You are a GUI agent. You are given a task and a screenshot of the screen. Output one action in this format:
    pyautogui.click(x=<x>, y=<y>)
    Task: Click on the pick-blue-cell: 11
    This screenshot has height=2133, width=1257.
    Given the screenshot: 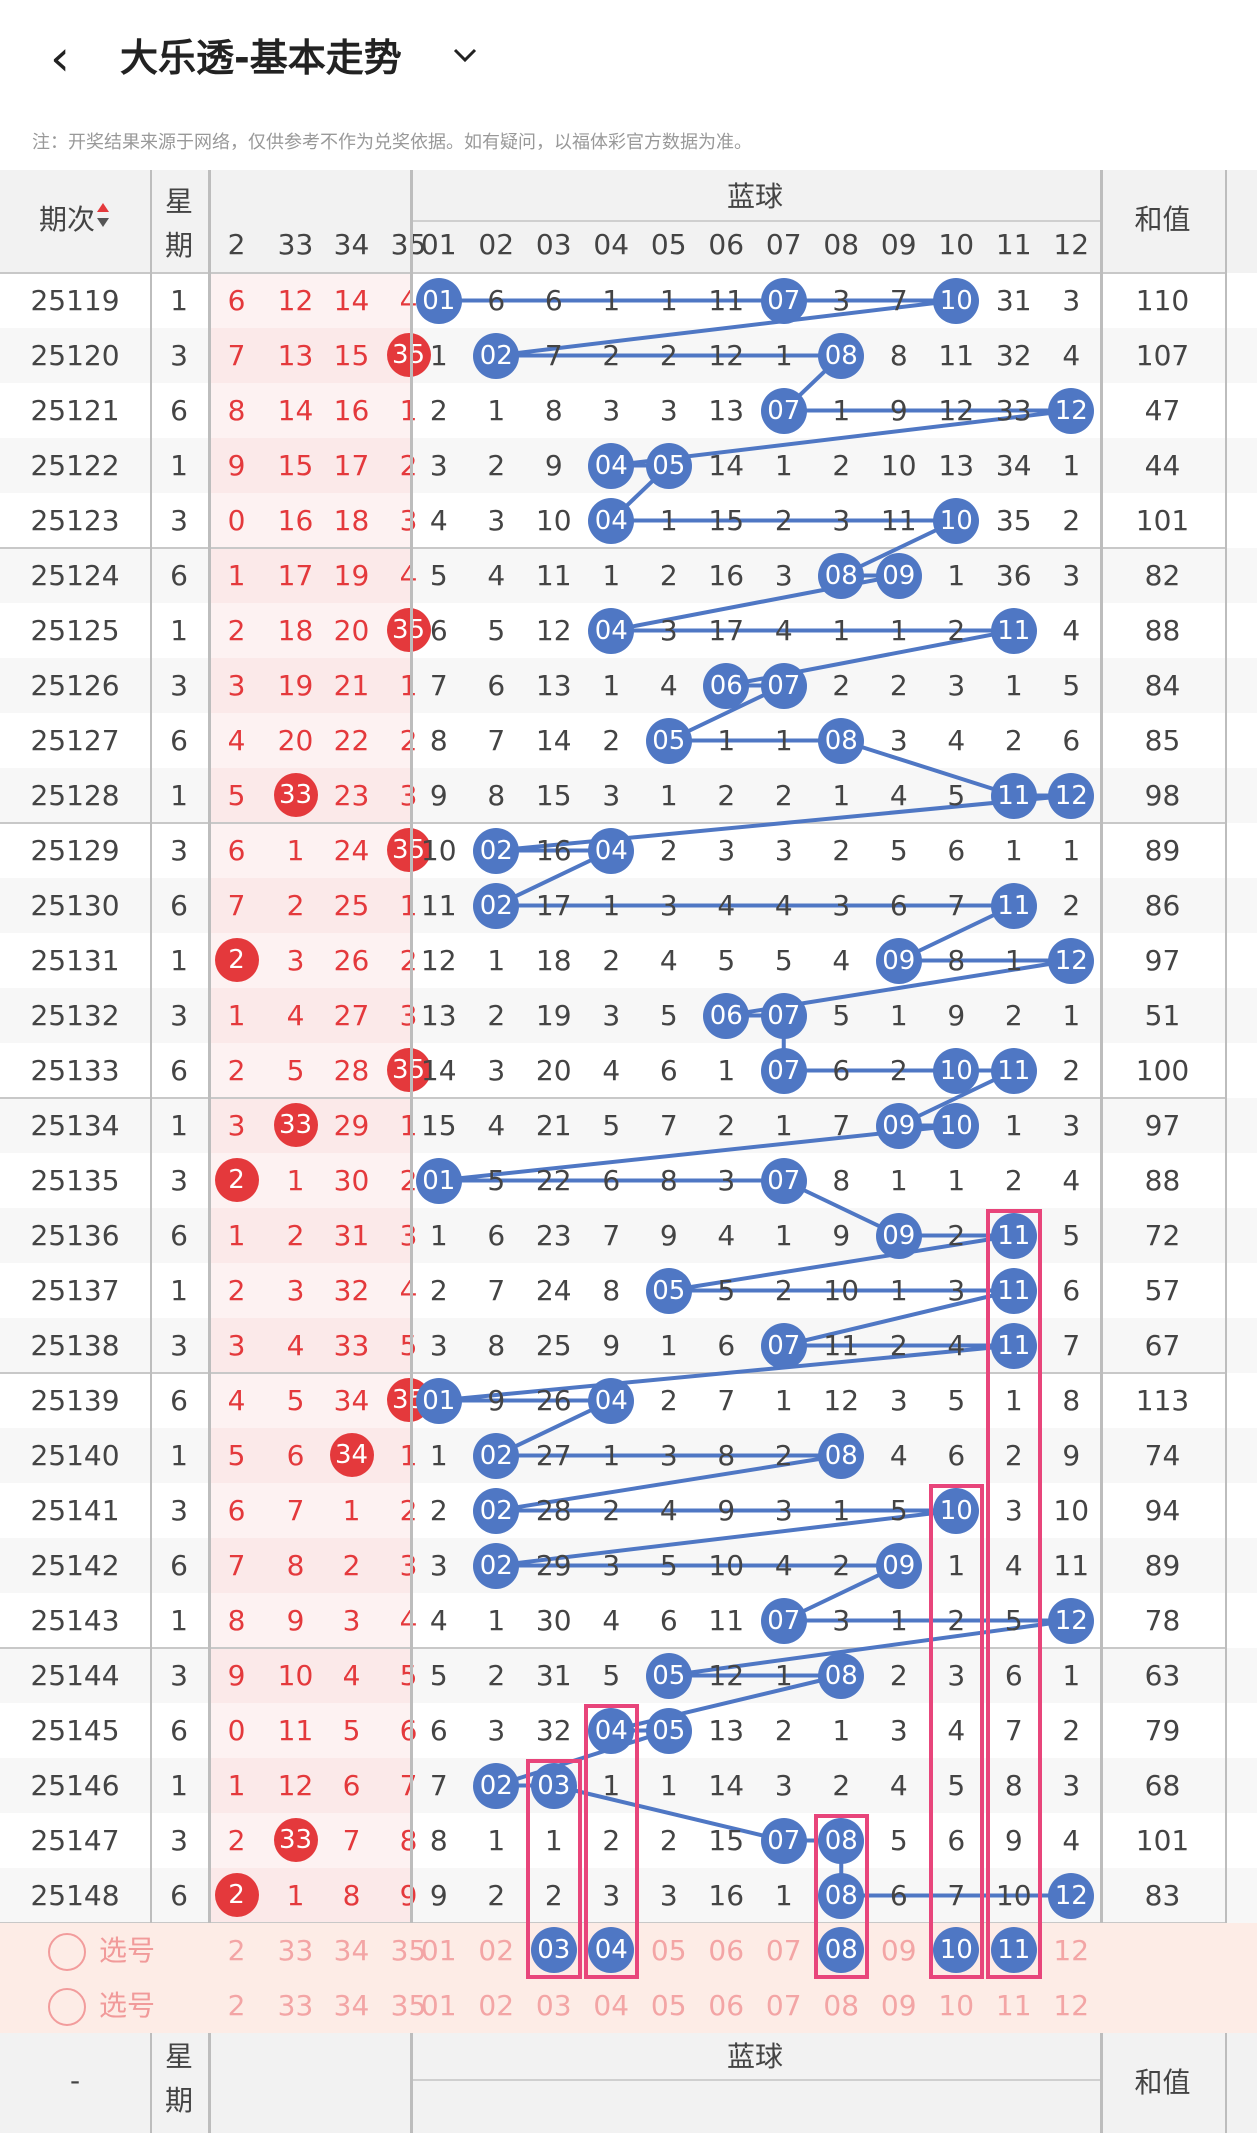 What is the action you would take?
    pyautogui.click(x=1013, y=2005)
    